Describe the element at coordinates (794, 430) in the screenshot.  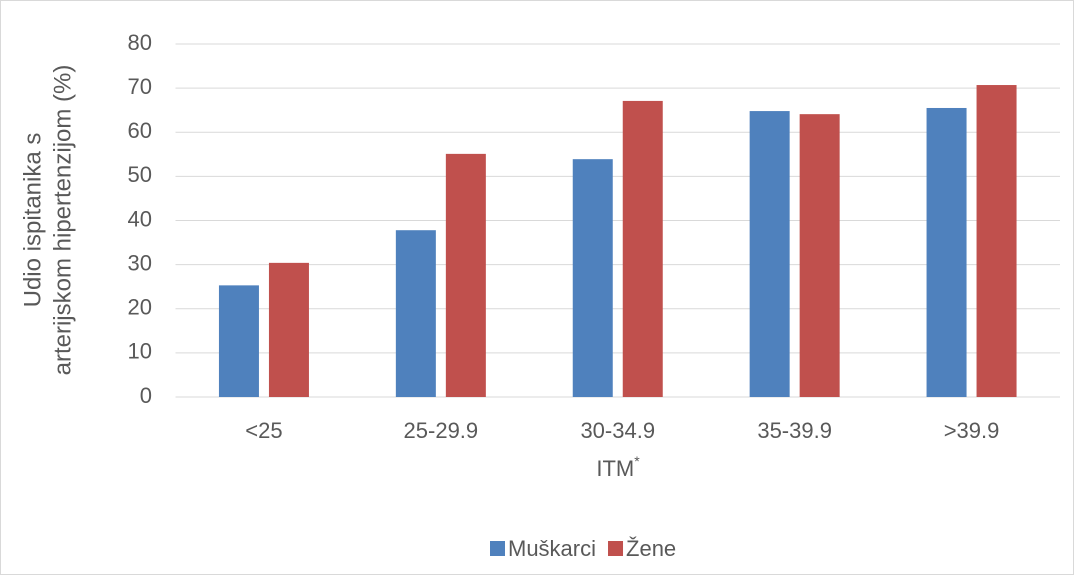
I see `x-tick-label: 35-39.9` at that location.